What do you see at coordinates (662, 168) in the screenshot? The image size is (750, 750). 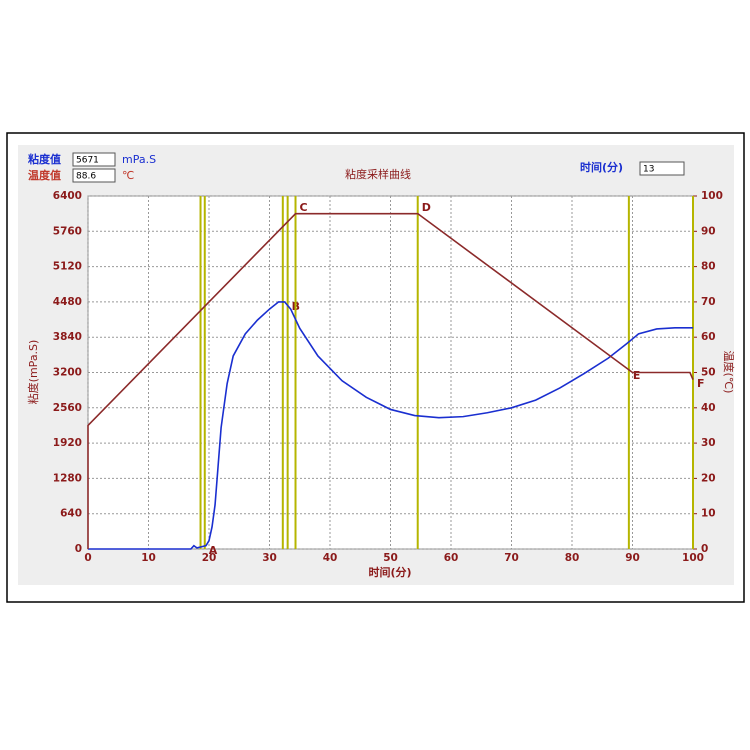 I see `time-field` at bounding box center [662, 168].